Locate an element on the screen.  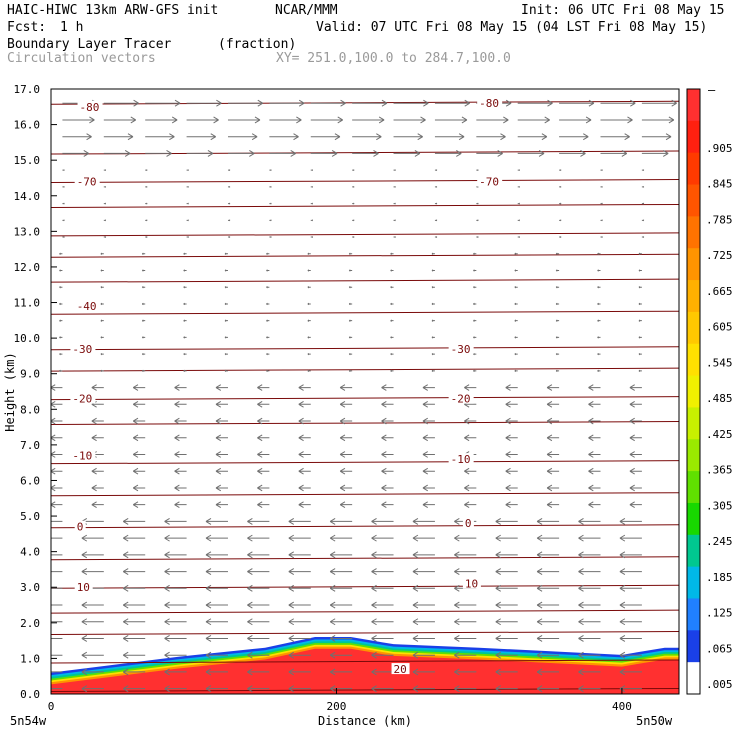
y-tick-label: 4.0 is located at coordinates (30, 552).